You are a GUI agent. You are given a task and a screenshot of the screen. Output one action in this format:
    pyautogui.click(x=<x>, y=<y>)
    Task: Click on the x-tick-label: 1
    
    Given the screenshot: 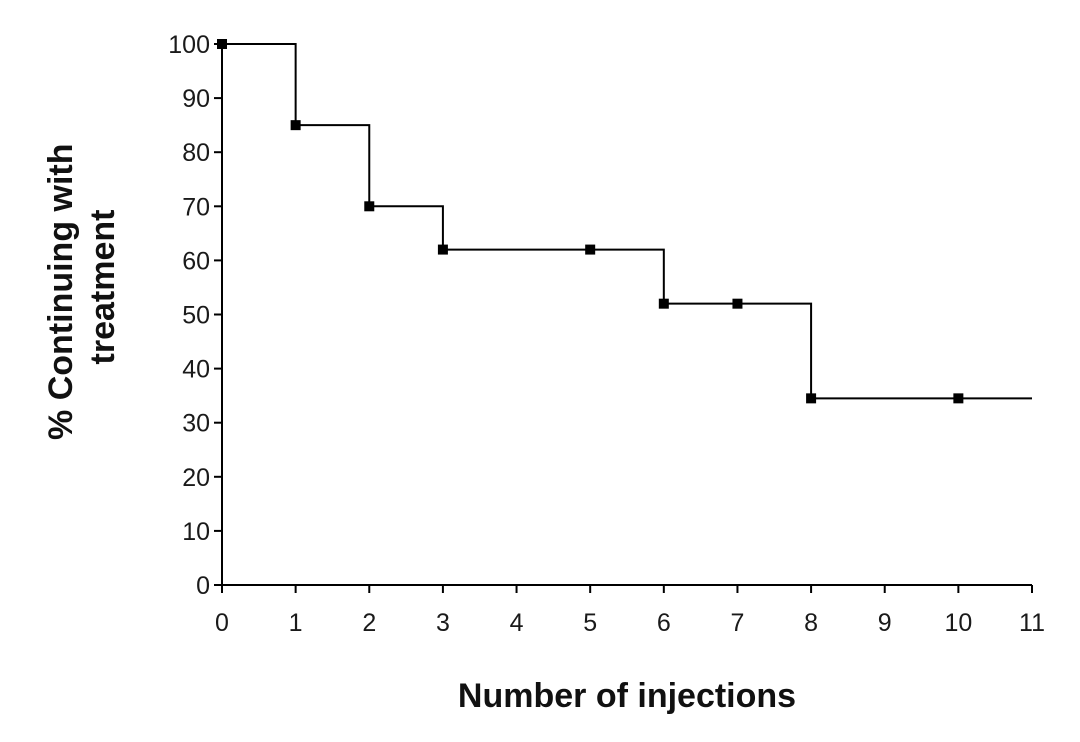 What is the action you would take?
    pyautogui.click(x=296, y=623)
    